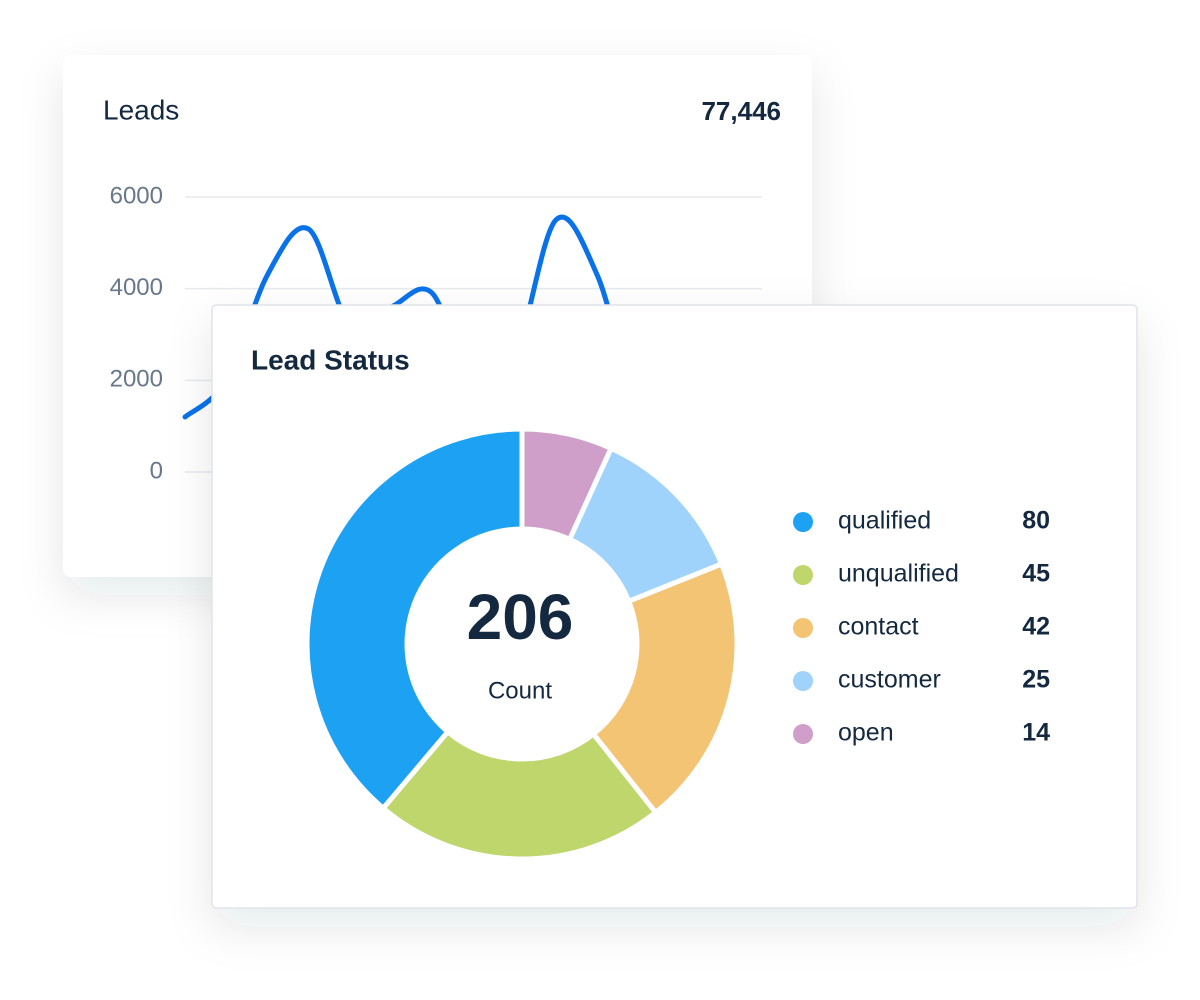 This screenshot has width=1200, height=1000. What do you see at coordinates (889, 680) in the screenshot?
I see `legend-label: customer` at bounding box center [889, 680].